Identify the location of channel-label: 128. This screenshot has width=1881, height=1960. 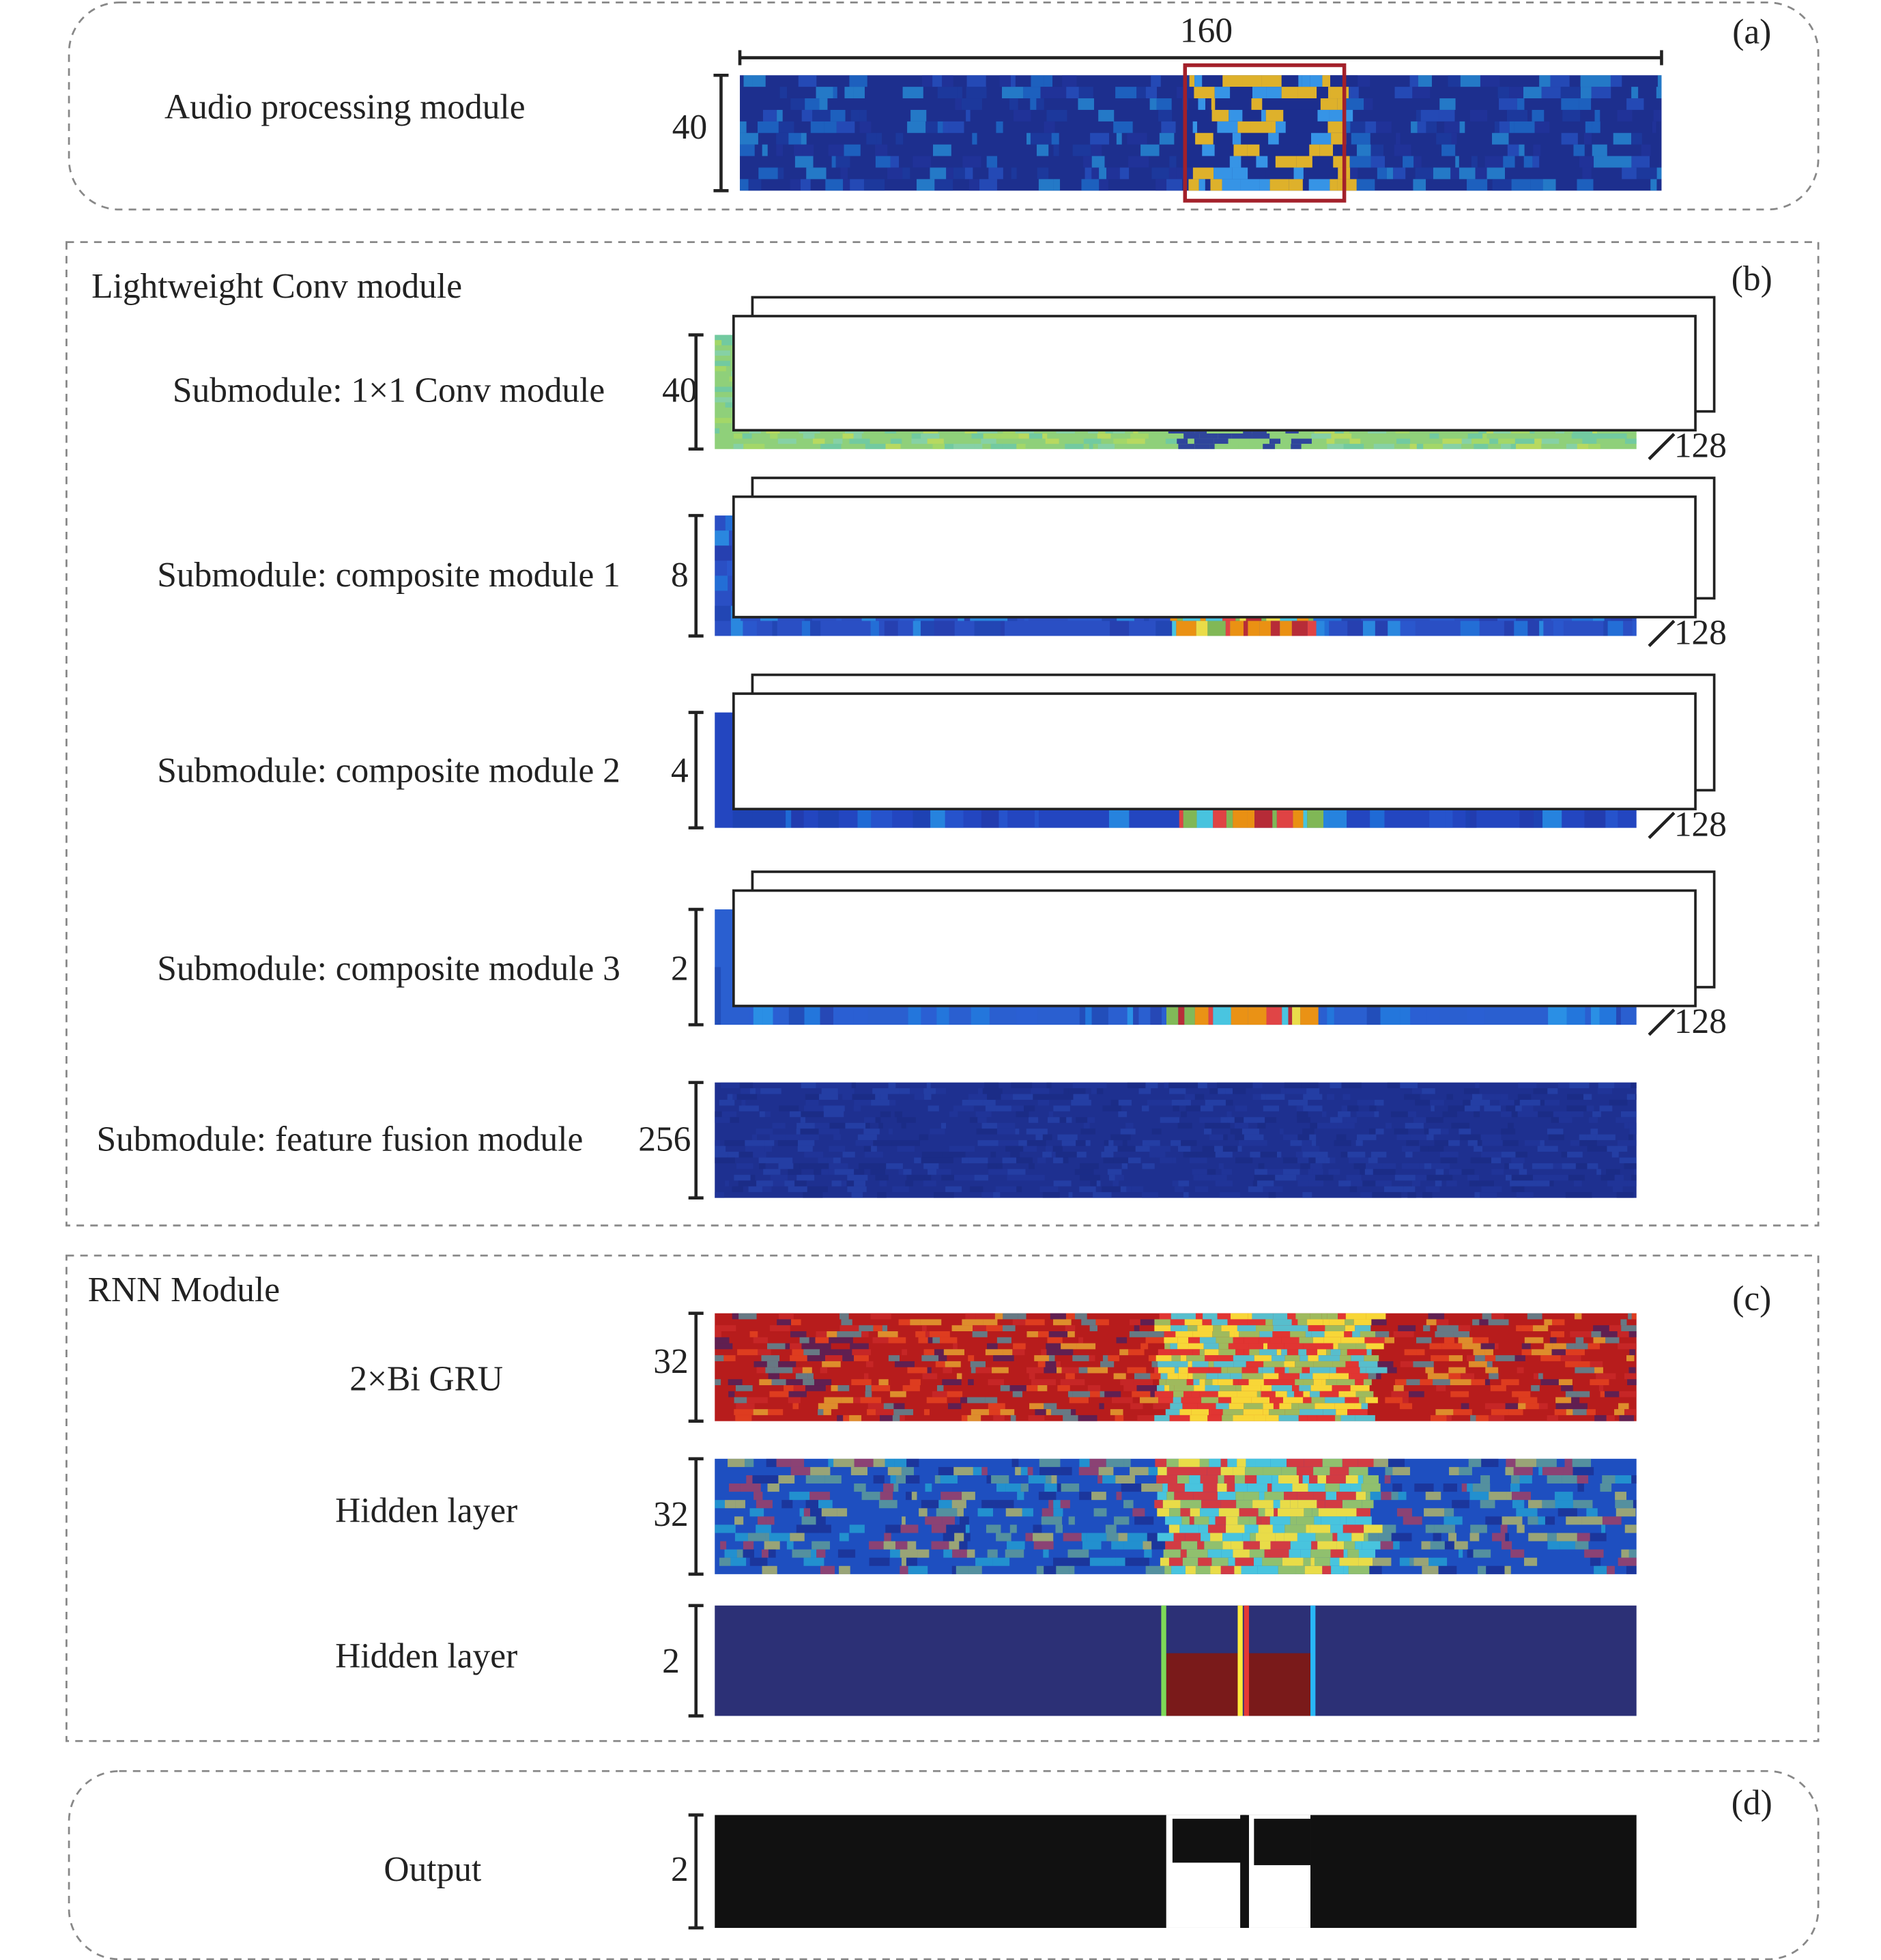
(1700, 1021).